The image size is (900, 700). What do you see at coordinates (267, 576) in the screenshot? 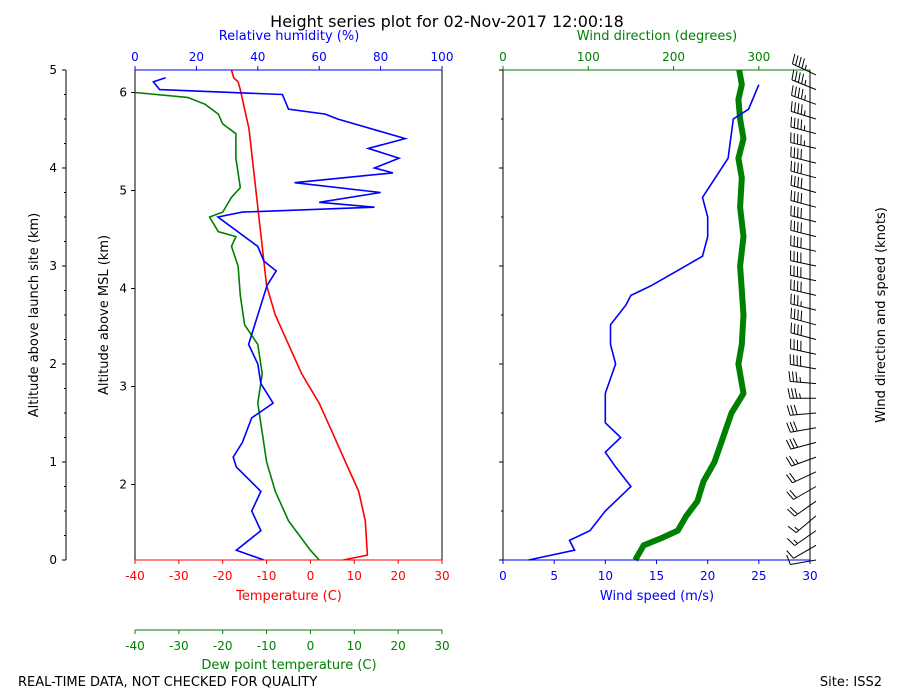
I see `temperature-tick-label: -10` at bounding box center [267, 576].